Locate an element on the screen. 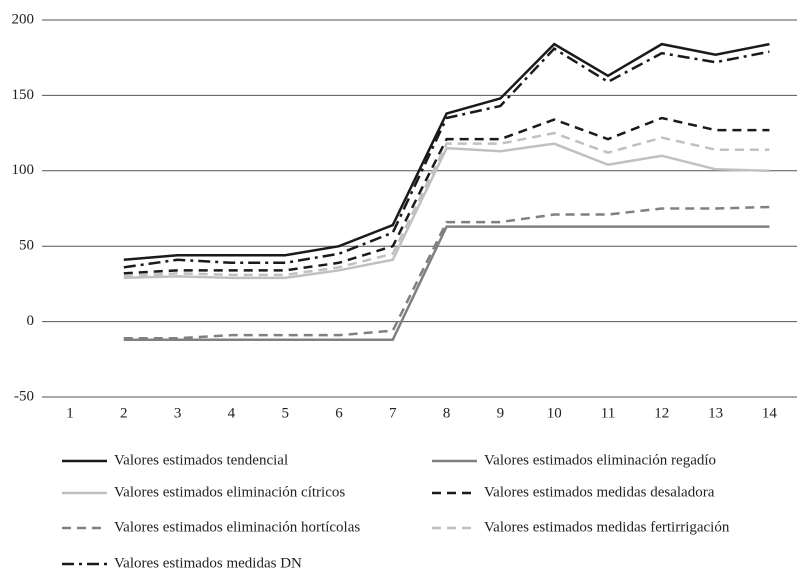 The height and width of the screenshot is (578, 797). legend-label: Valores estimados eliminación cítricos is located at coordinates (229, 492).